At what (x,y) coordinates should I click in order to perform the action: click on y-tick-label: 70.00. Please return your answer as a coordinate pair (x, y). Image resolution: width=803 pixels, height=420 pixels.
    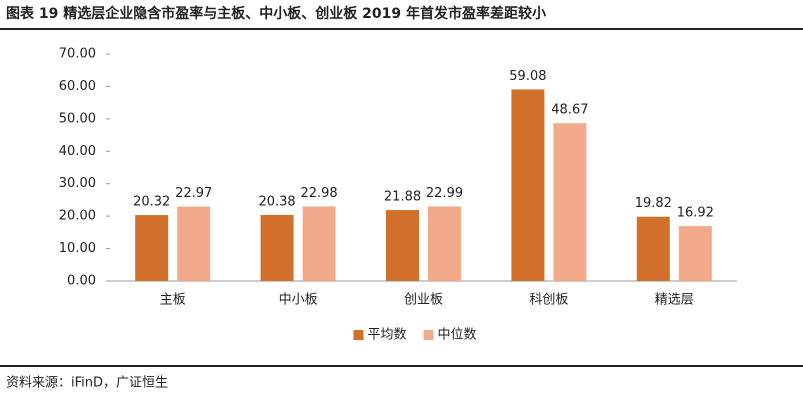
    Looking at the image, I should click on (77, 54).